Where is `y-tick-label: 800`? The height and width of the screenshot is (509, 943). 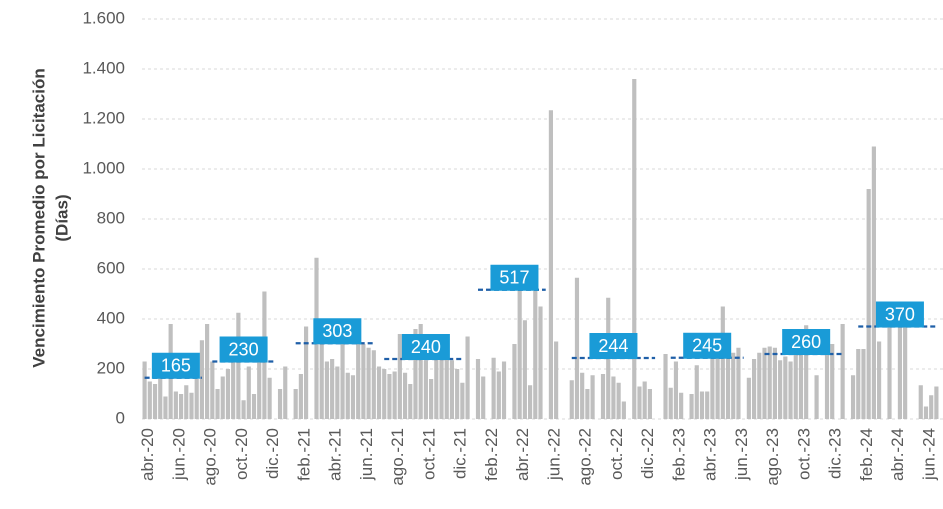
y-tick-label: 800 is located at coordinates (111, 217).